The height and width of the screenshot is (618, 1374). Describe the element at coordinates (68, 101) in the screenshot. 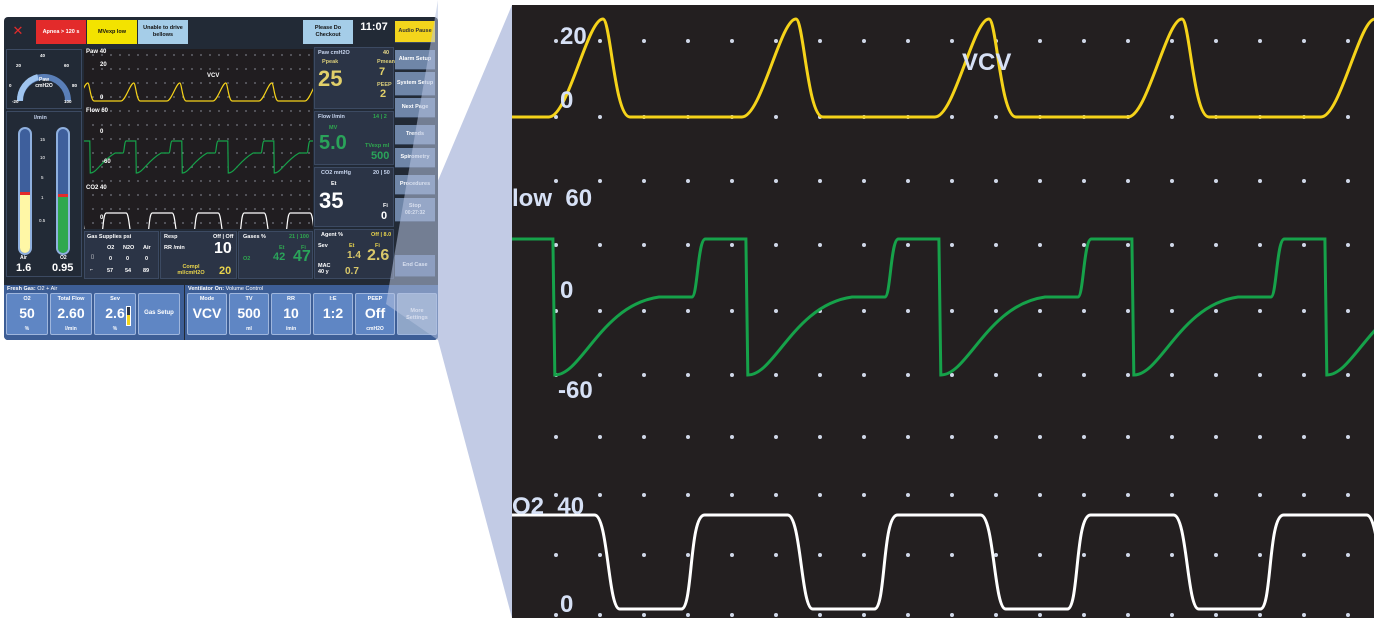

I see `gauge-tick-100: 100` at that location.